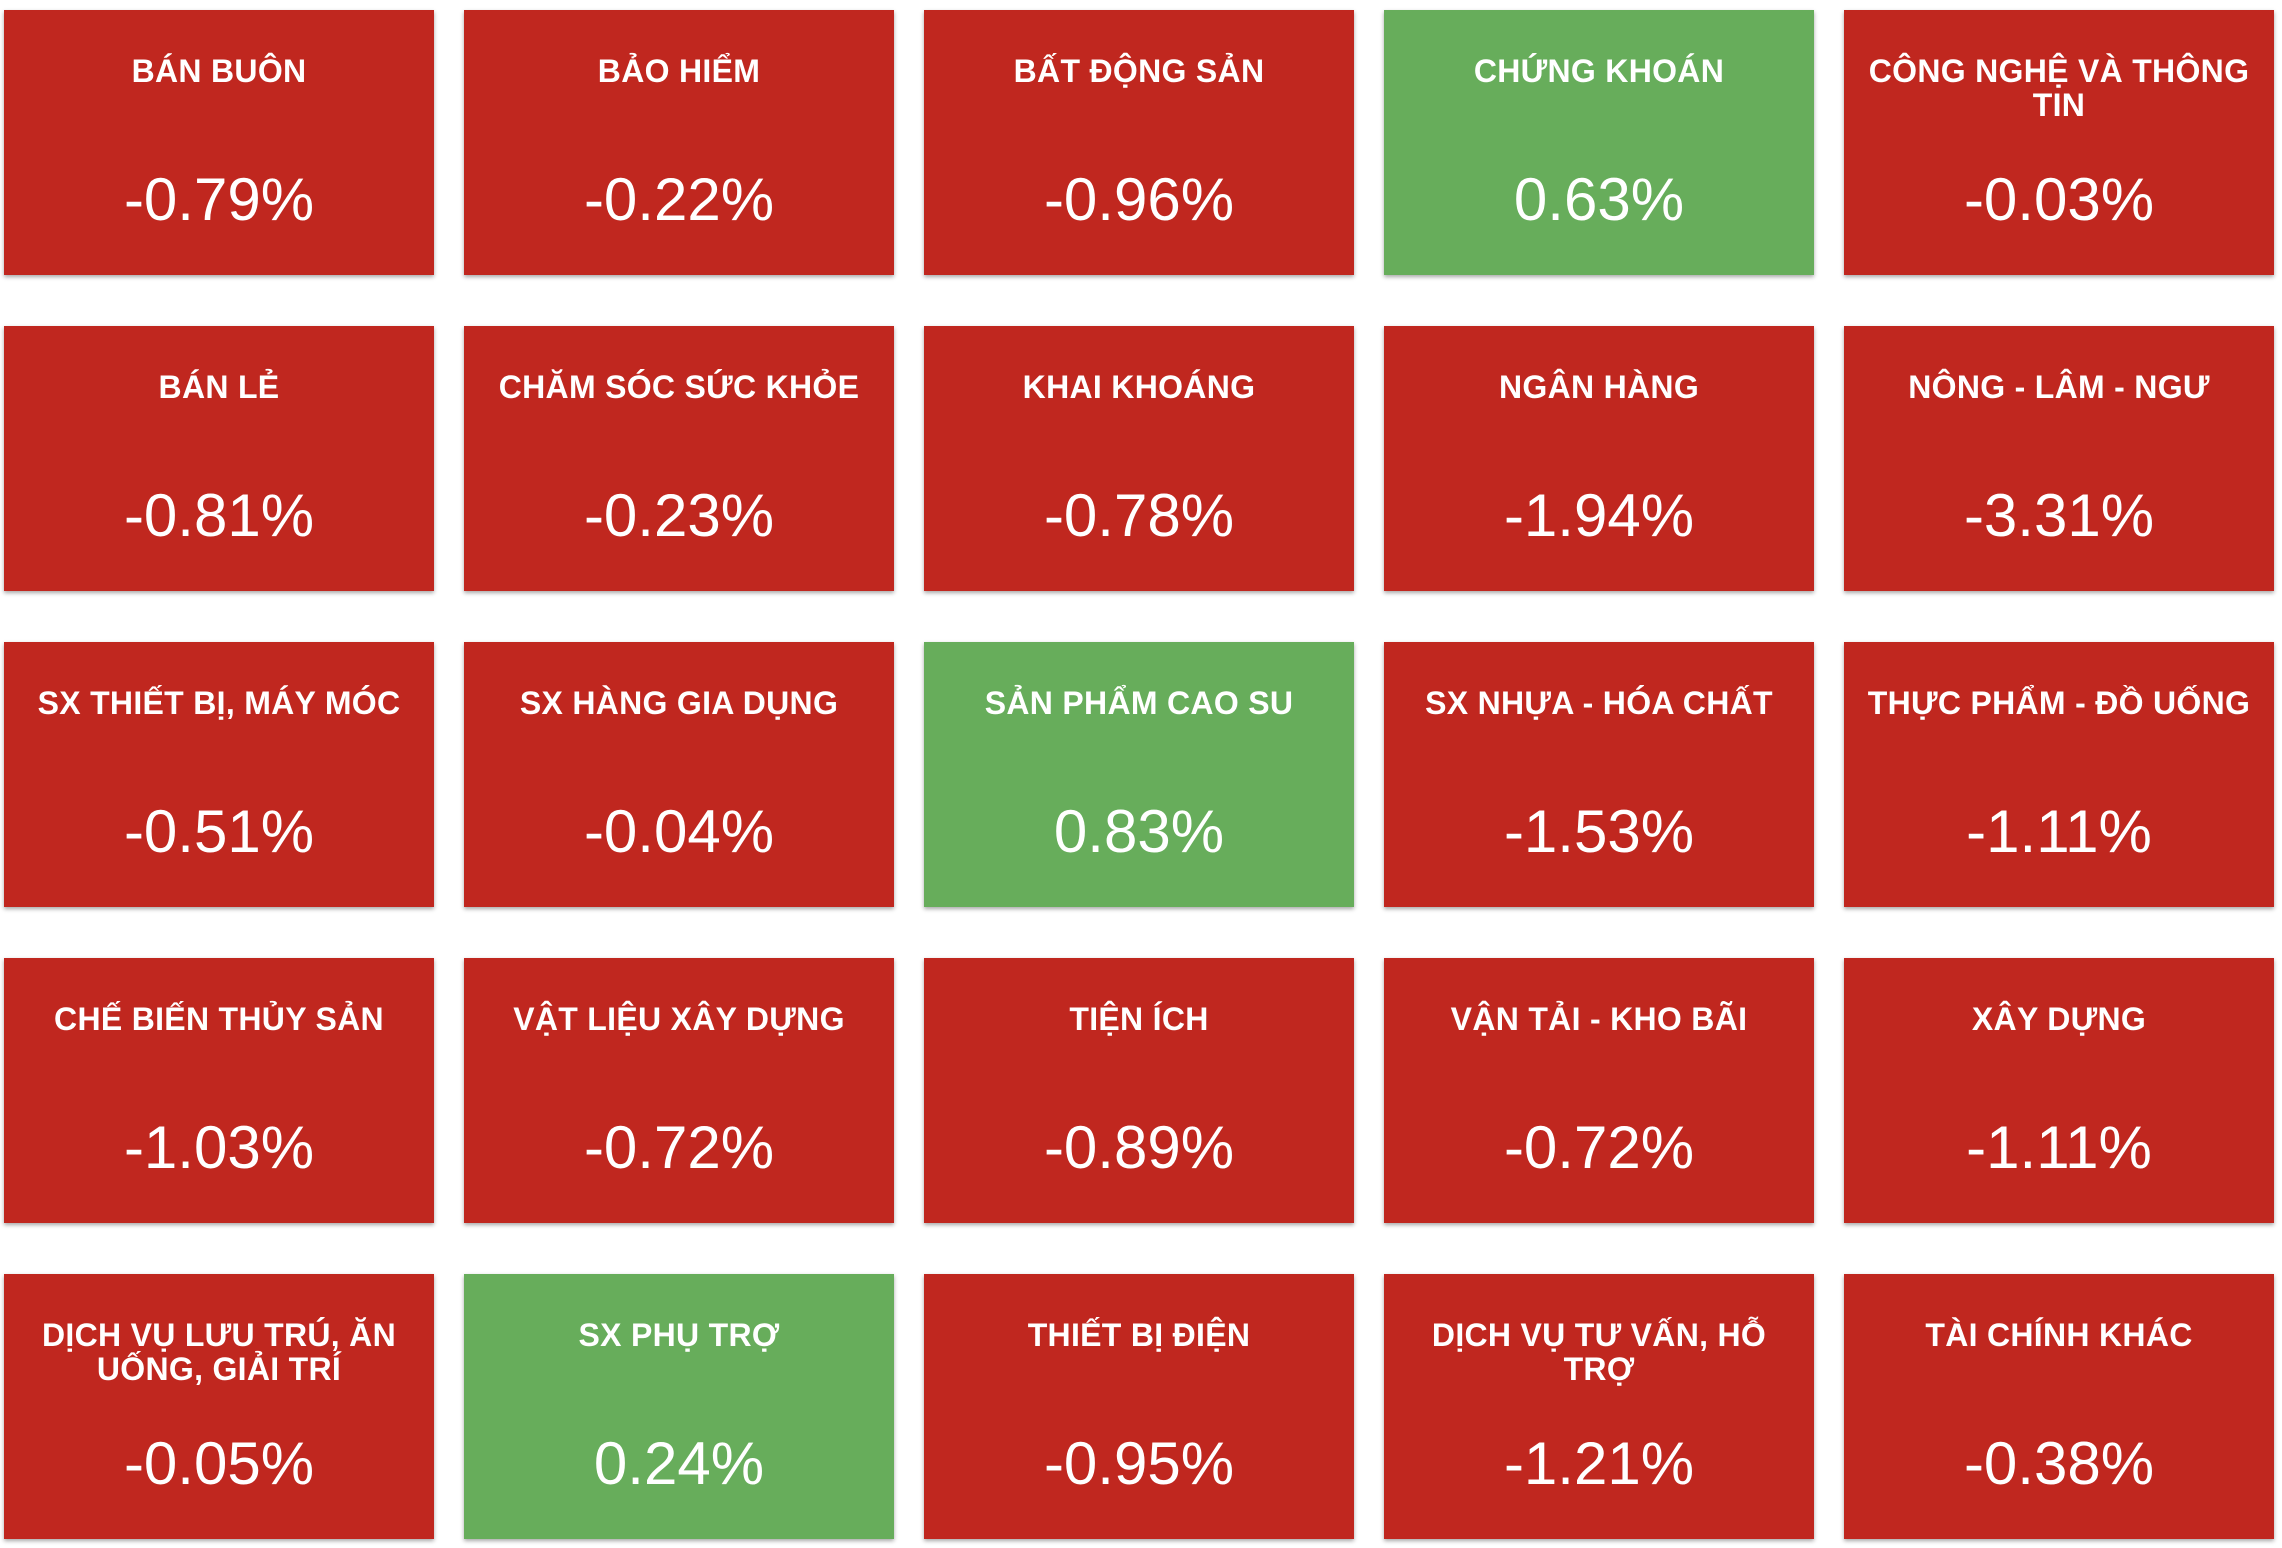 The width and height of the screenshot is (2282, 1548). Describe the element at coordinates (679, 831) in the screenshot. I see `sector-change: -0.04%` at that location.